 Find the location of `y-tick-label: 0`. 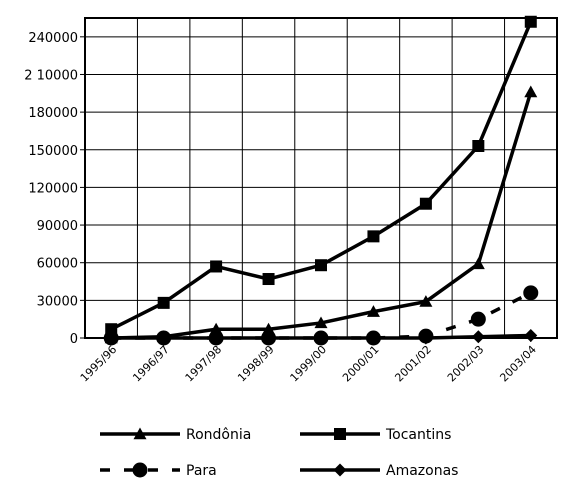

y-tick-label: 0 is located at coordinates (74, 339).